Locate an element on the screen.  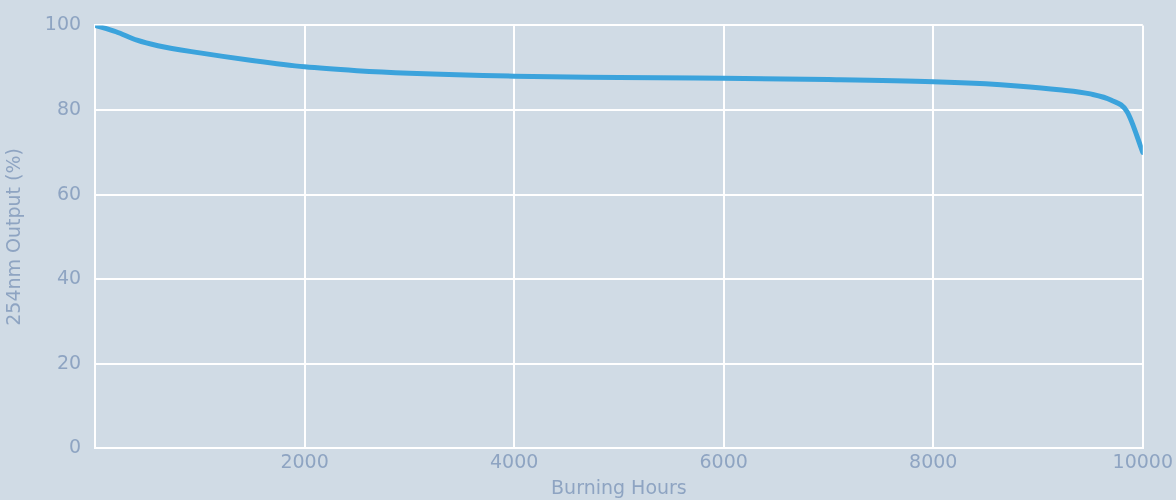
y-tick-label: 100 is located at coordinates (63, 23).